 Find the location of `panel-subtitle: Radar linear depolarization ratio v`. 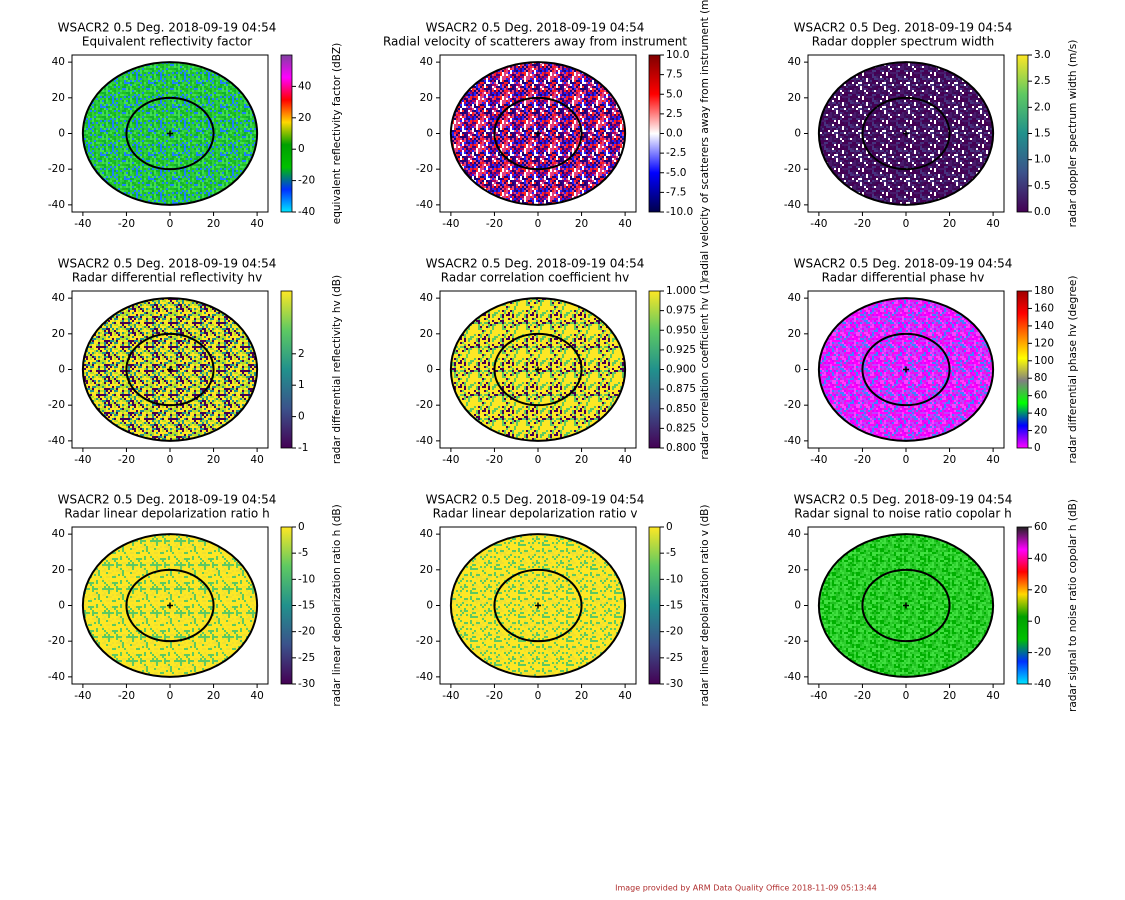

panel-subtitle: Radar linear depolarization ratio v is located at coordinates (535, 514).